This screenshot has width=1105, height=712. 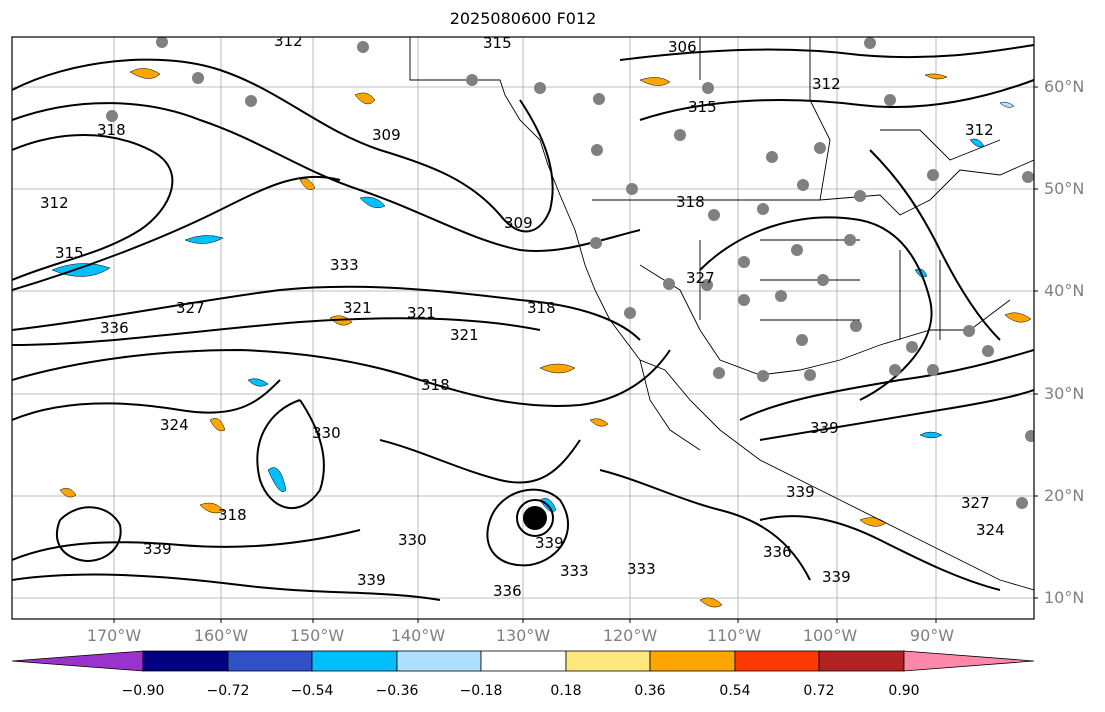 What do you see at coordinates (1064, 597) in the screenshot?
I see `lat-label: 10°N` at bounding box center [1064, 597].